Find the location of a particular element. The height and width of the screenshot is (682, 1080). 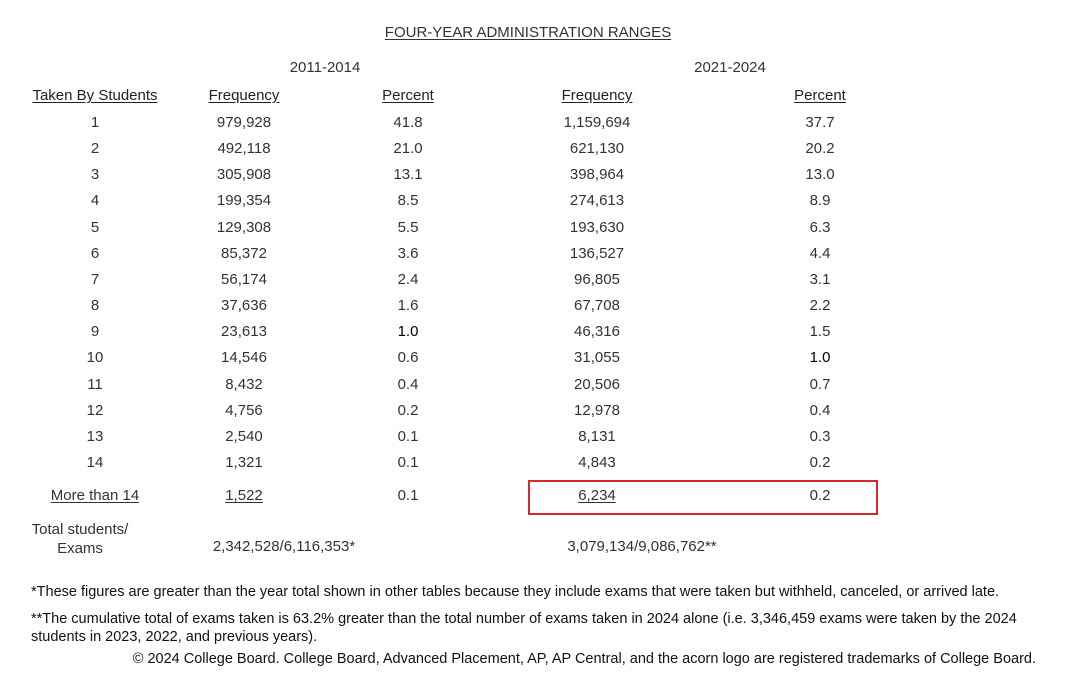

table-cell-freq-a: 14,546 is located at coordinates (244, 357).